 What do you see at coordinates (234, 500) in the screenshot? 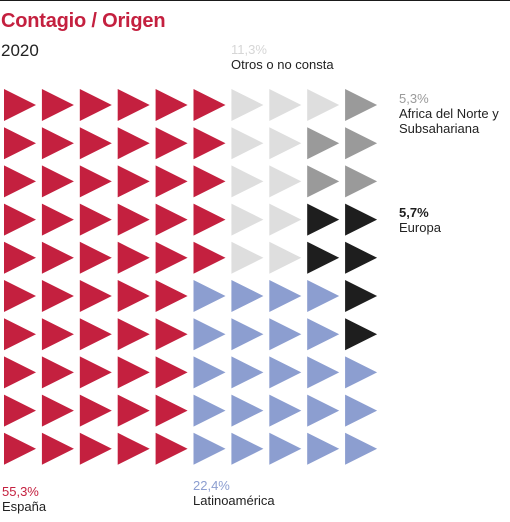
I see `label-latinoamerica-name: Latinoamérica` at bounding box center [234, 500].